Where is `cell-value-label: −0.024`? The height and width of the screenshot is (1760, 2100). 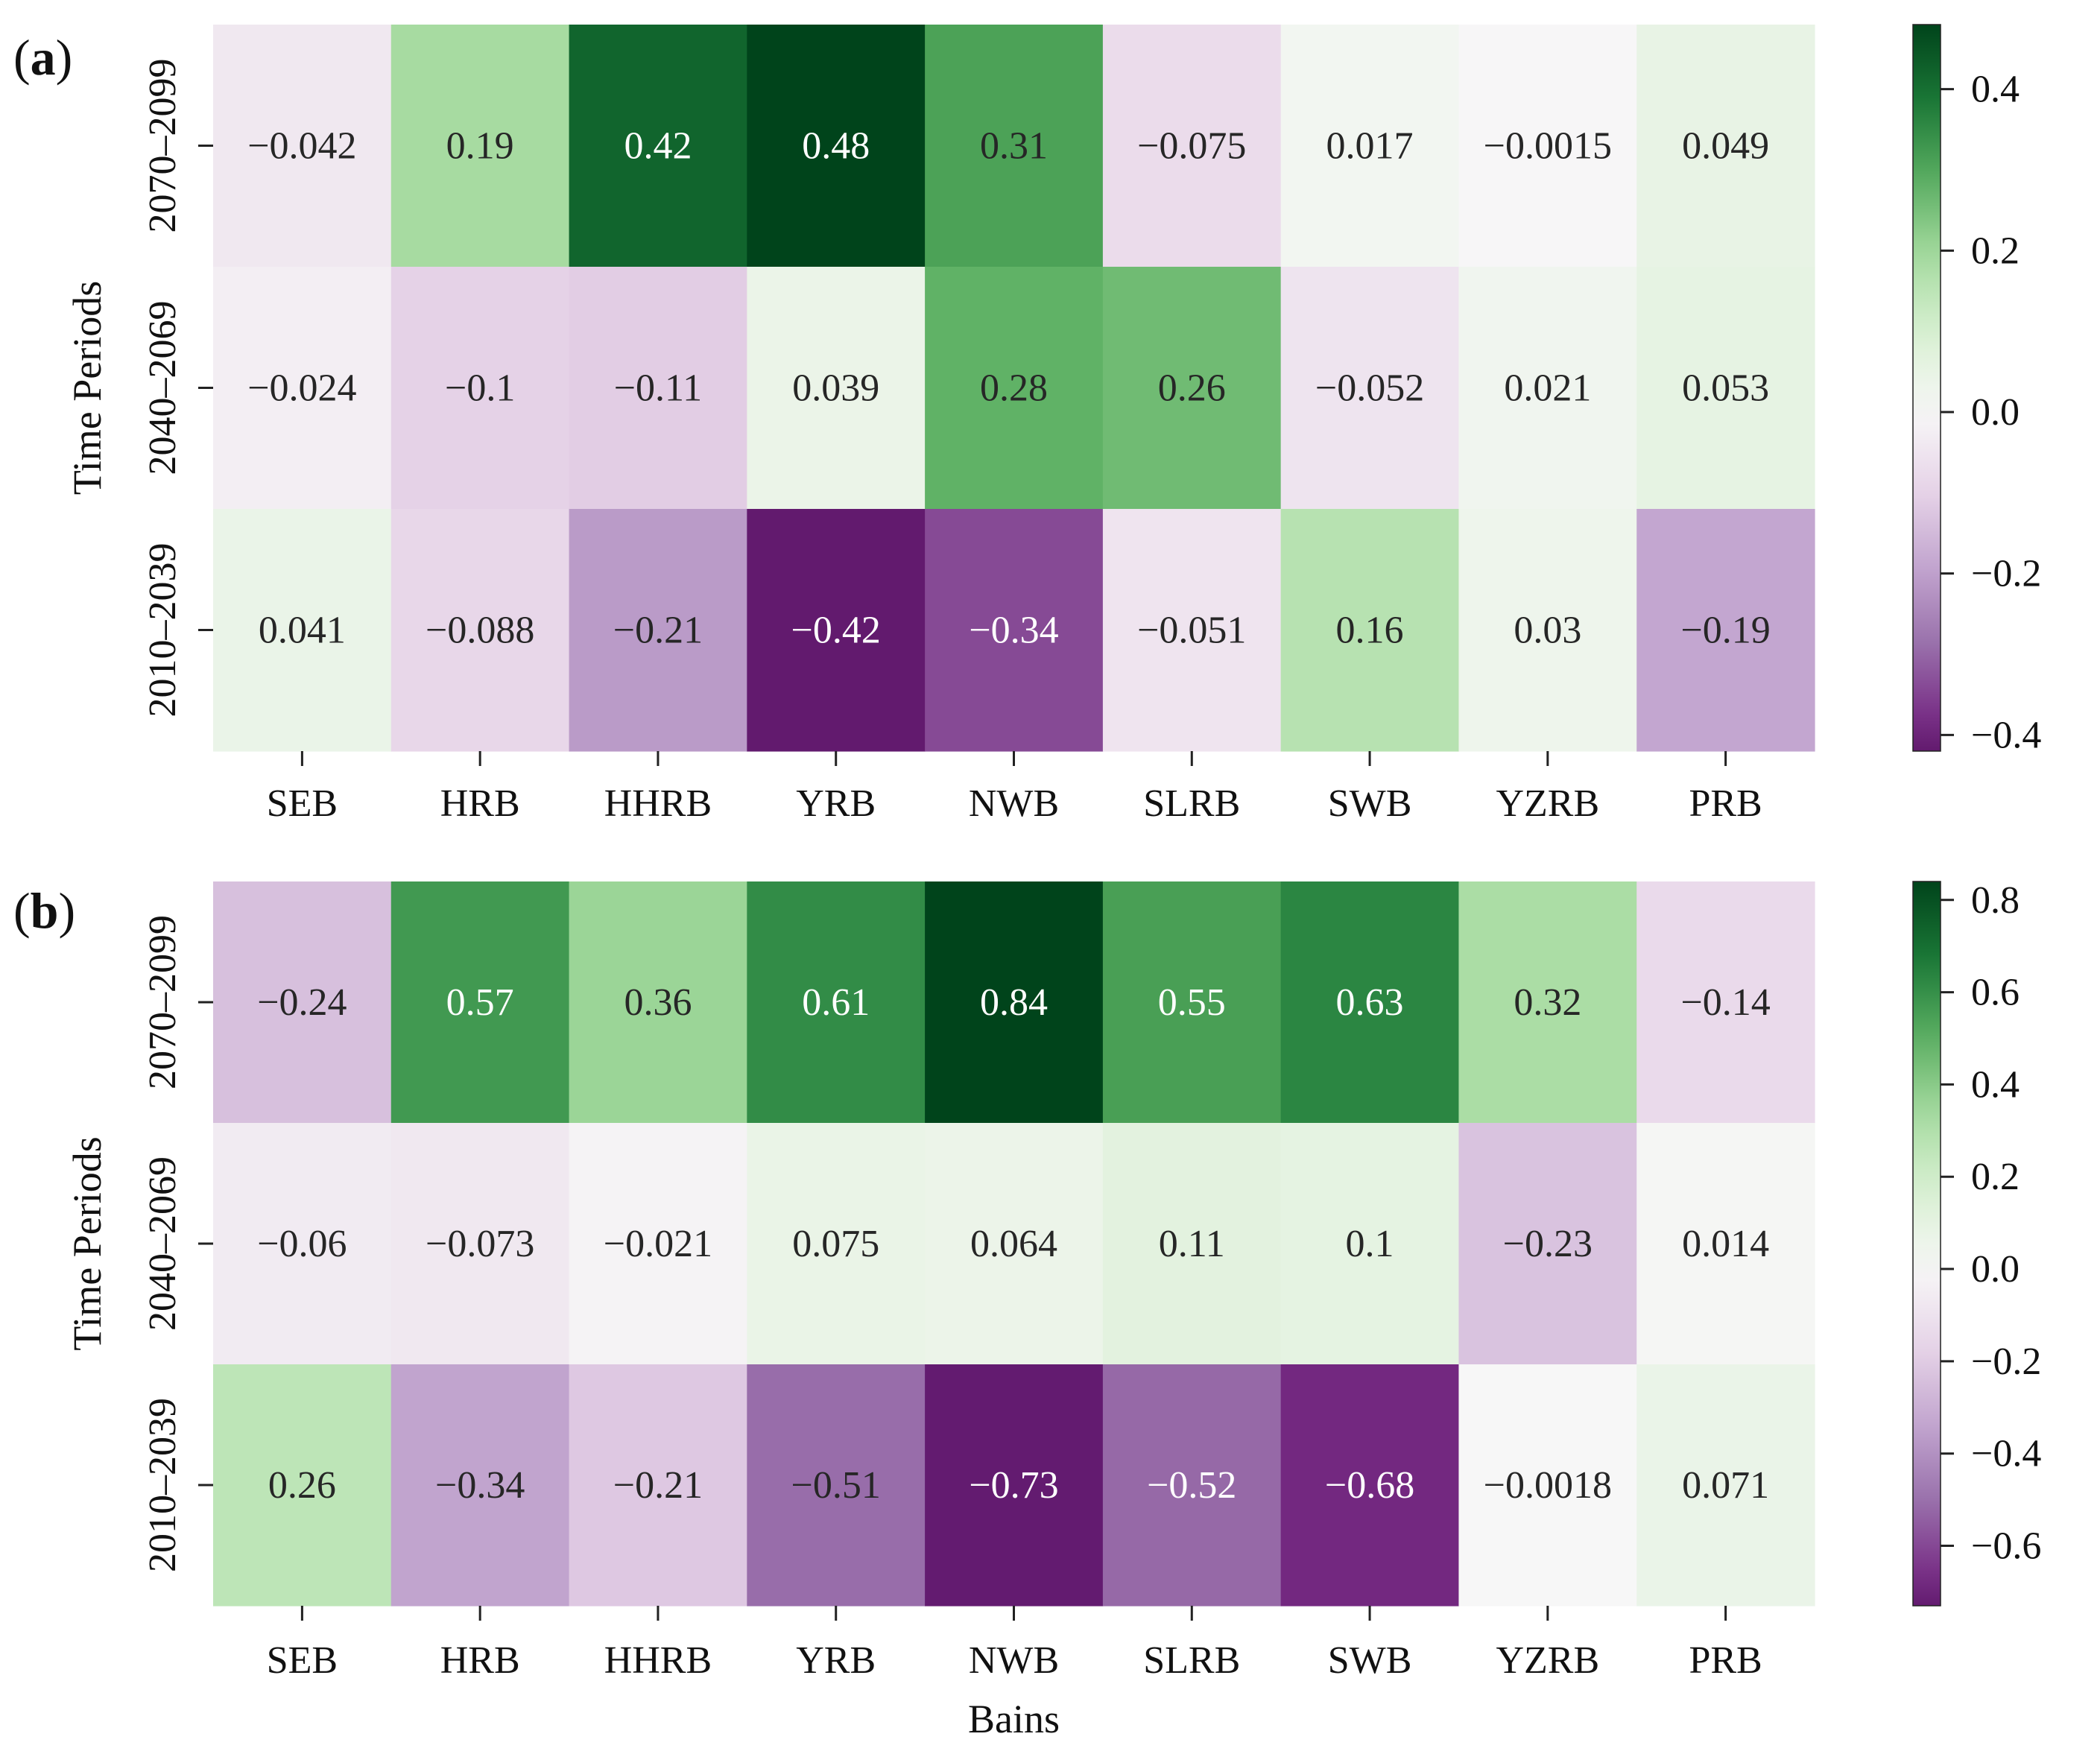
cell-value-label: −0.024 is located at coordinates (301, 388).